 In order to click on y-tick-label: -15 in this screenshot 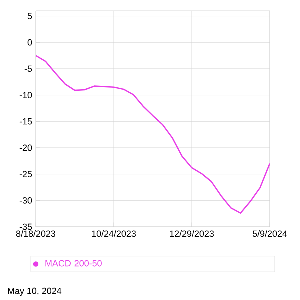, I will do `click(26, 121)`.